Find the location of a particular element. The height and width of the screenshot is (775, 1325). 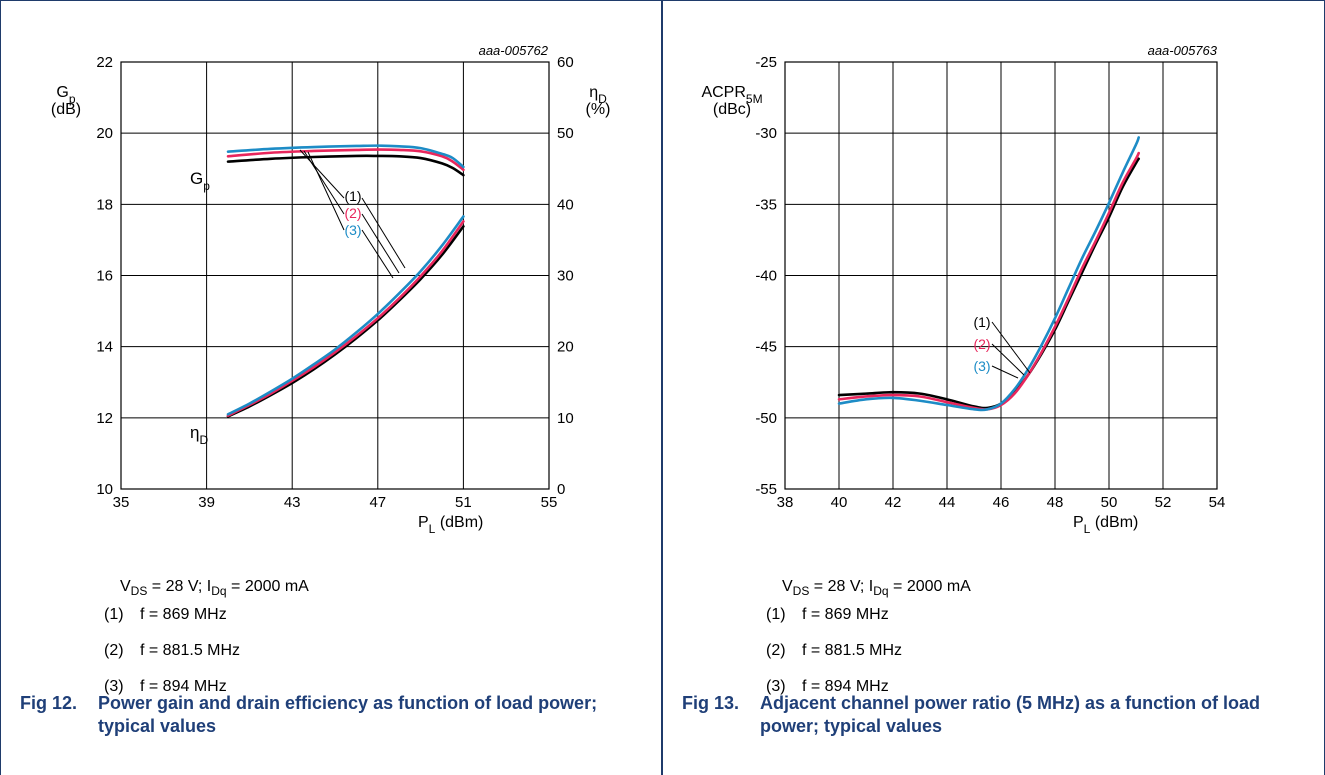

right-x-tick-label: 40 is located at coordinates (839, 502).